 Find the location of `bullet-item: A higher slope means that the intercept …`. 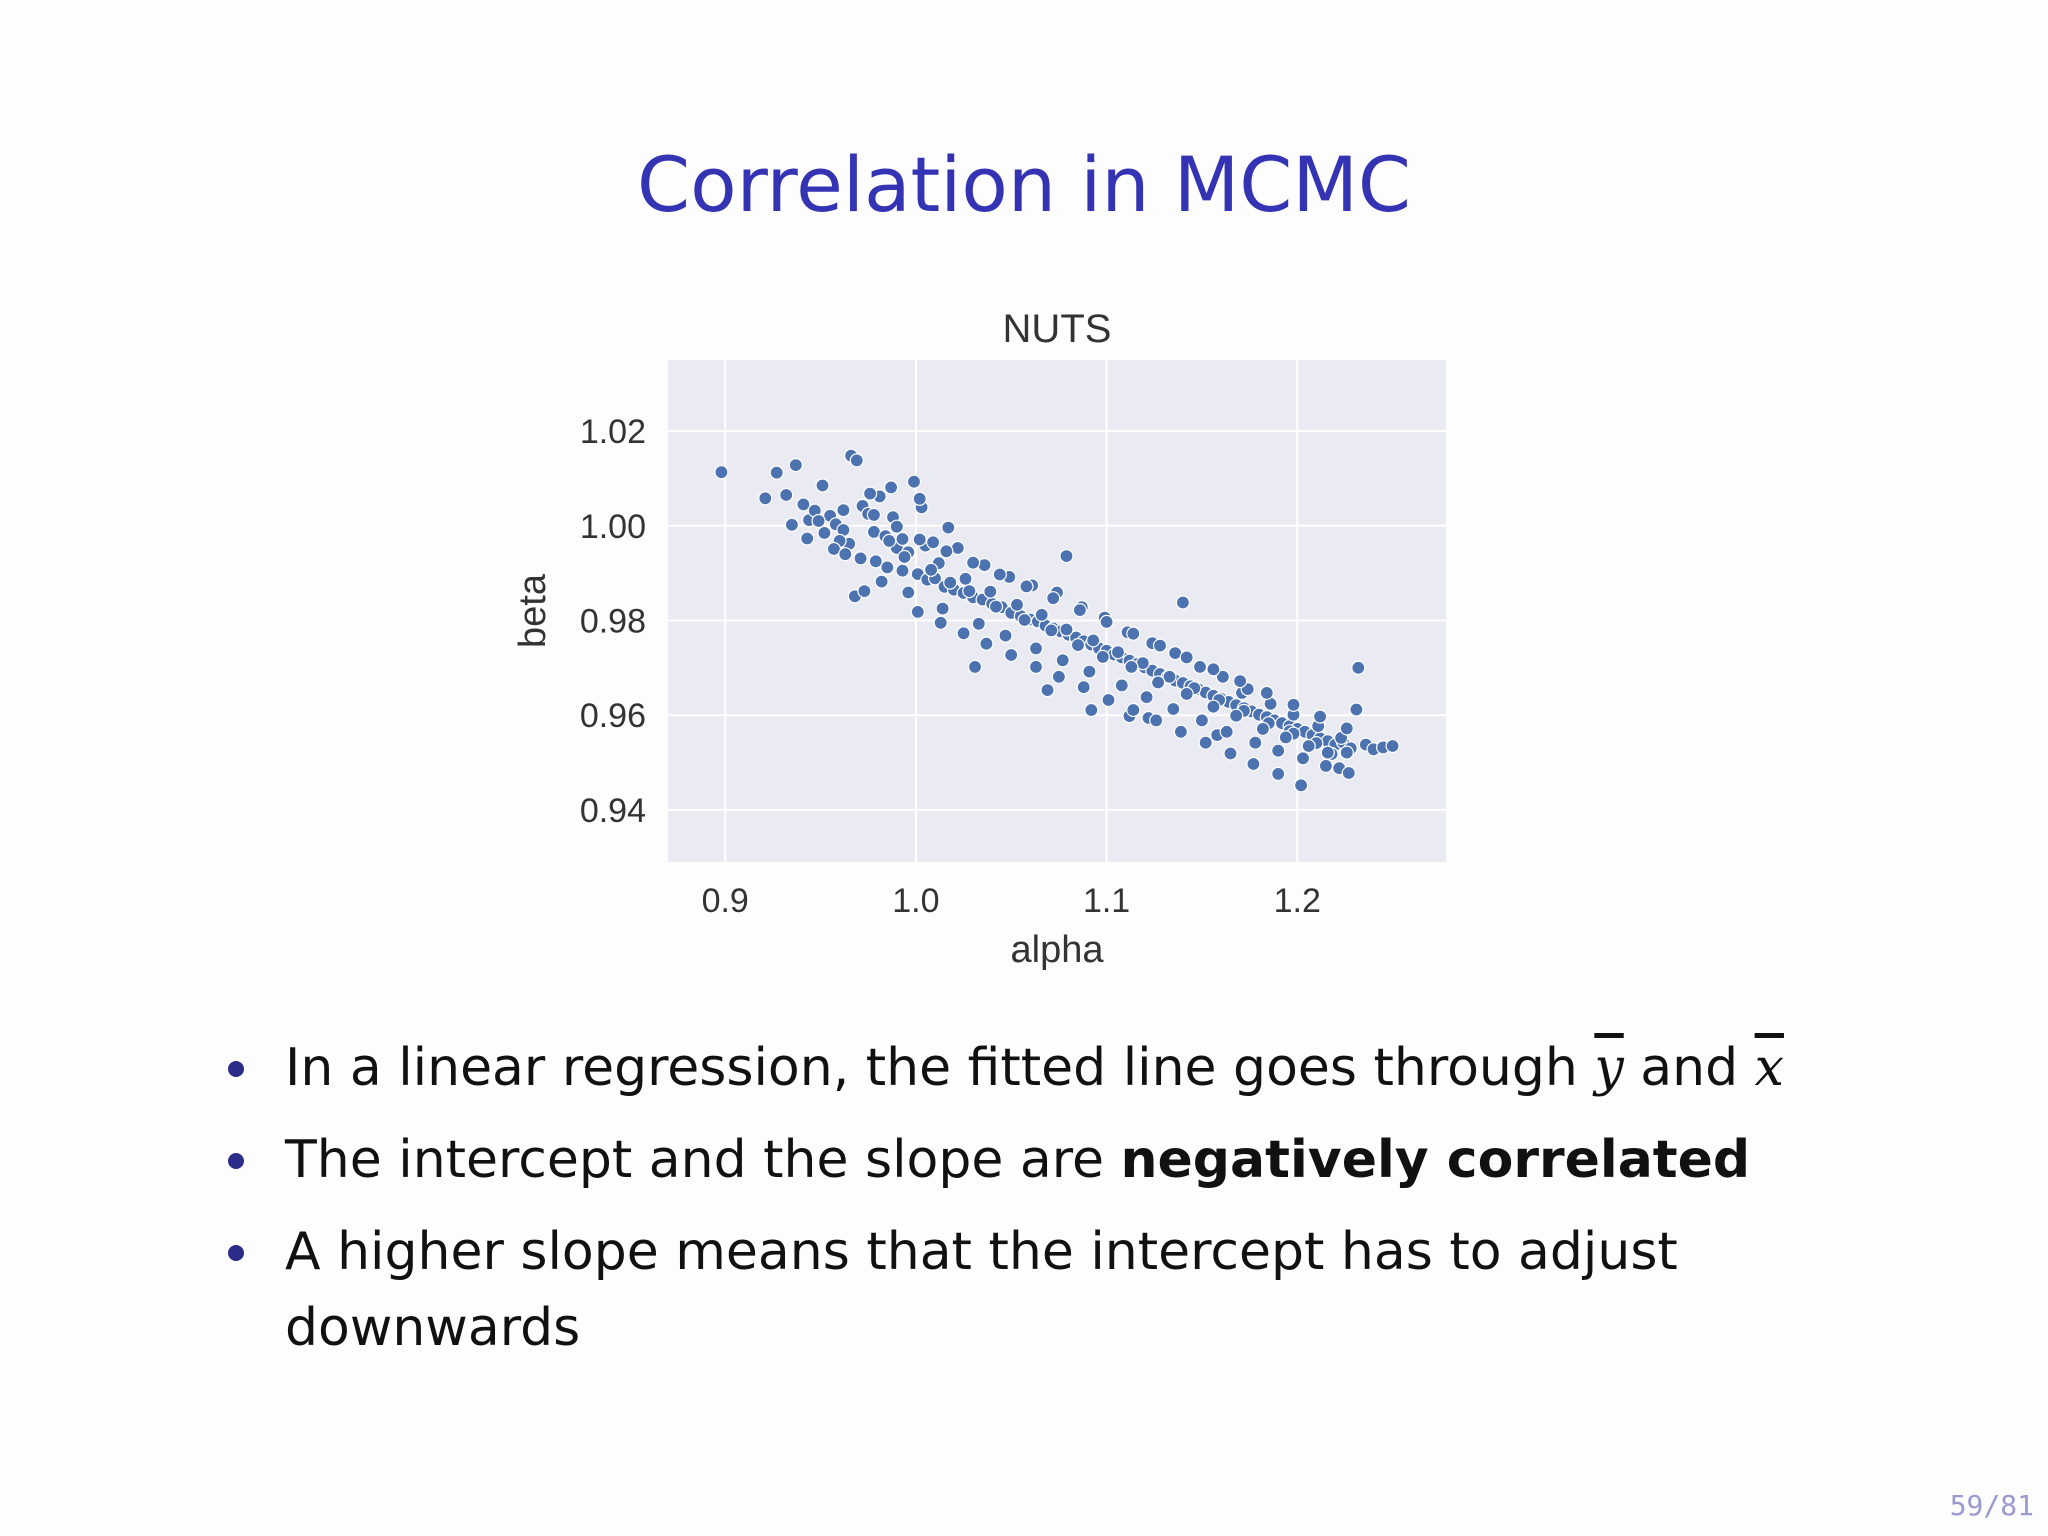

bullet-item: A higher slope means that the intercept … is located at coordinates (1060, 1290).